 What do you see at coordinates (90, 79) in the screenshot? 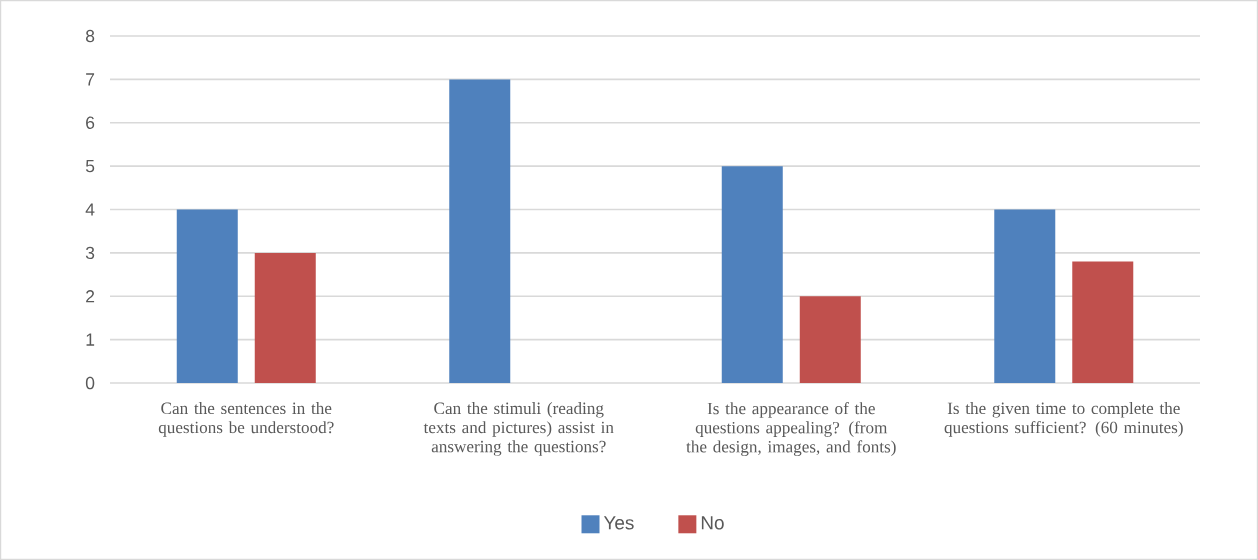
I see `y-tick-label: 7` at bounding box center [90, 79].